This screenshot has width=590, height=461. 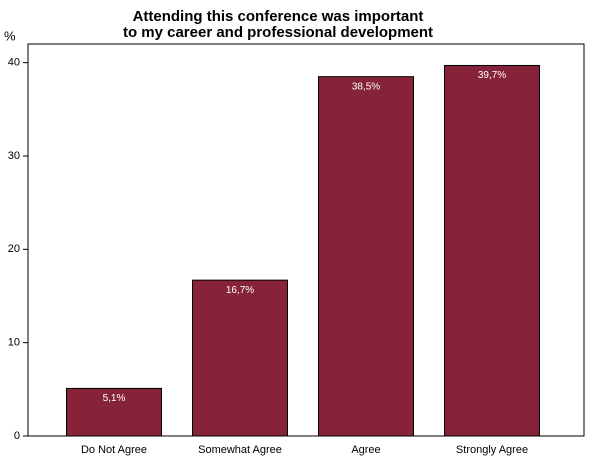 I want to click on y-axis-label: %, so click(x=10, y=35).